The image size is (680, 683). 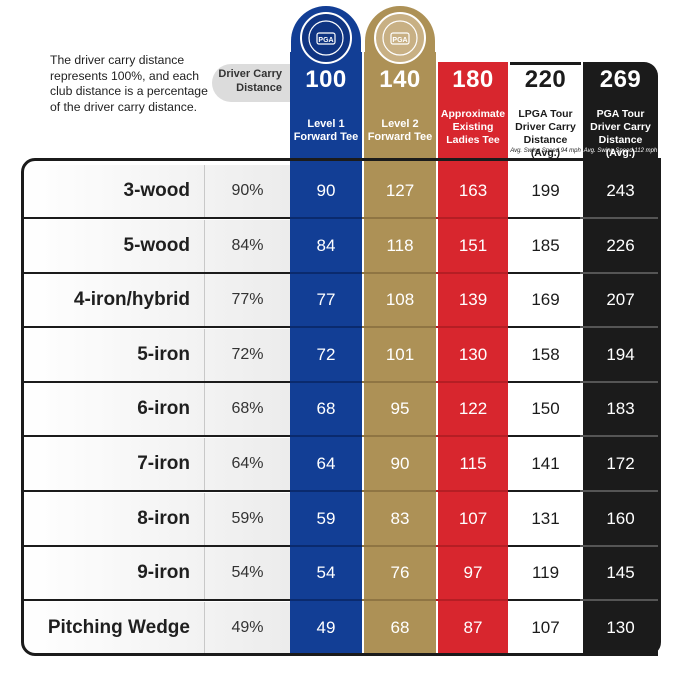 I want to click on column-ladies: 180 Approximate Existing Ladies Tee, so click(x=473, y=328).